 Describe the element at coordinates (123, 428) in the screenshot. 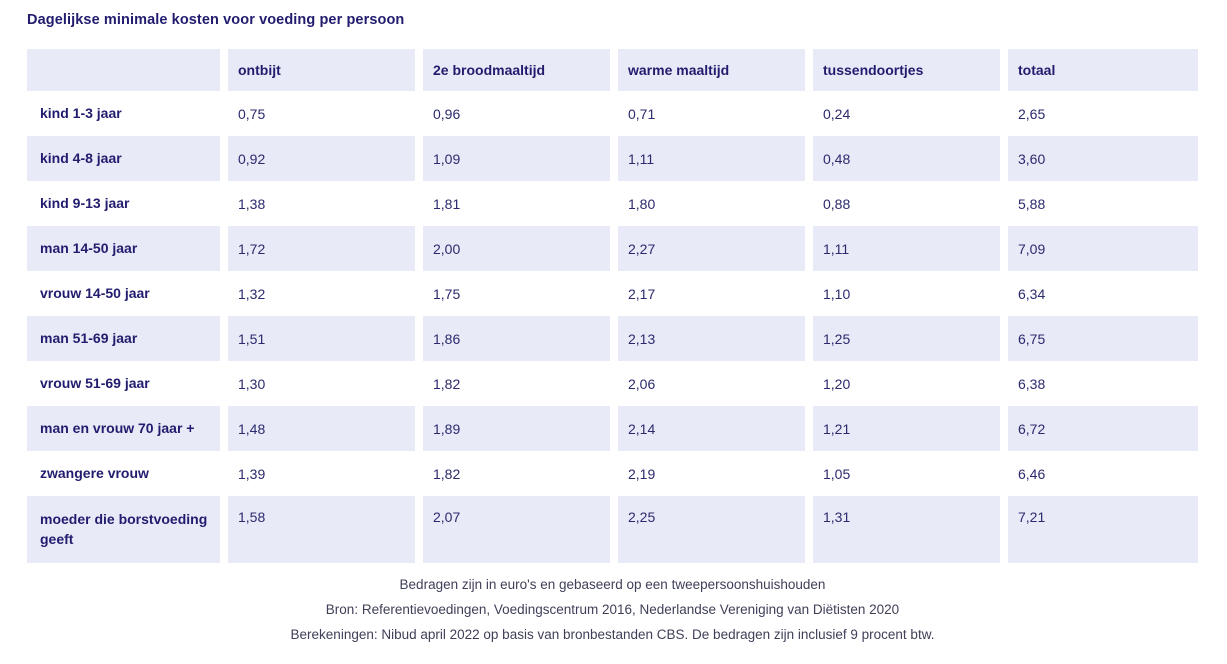

I see `row-label: man en vrouw 70 jaar +` at that location.